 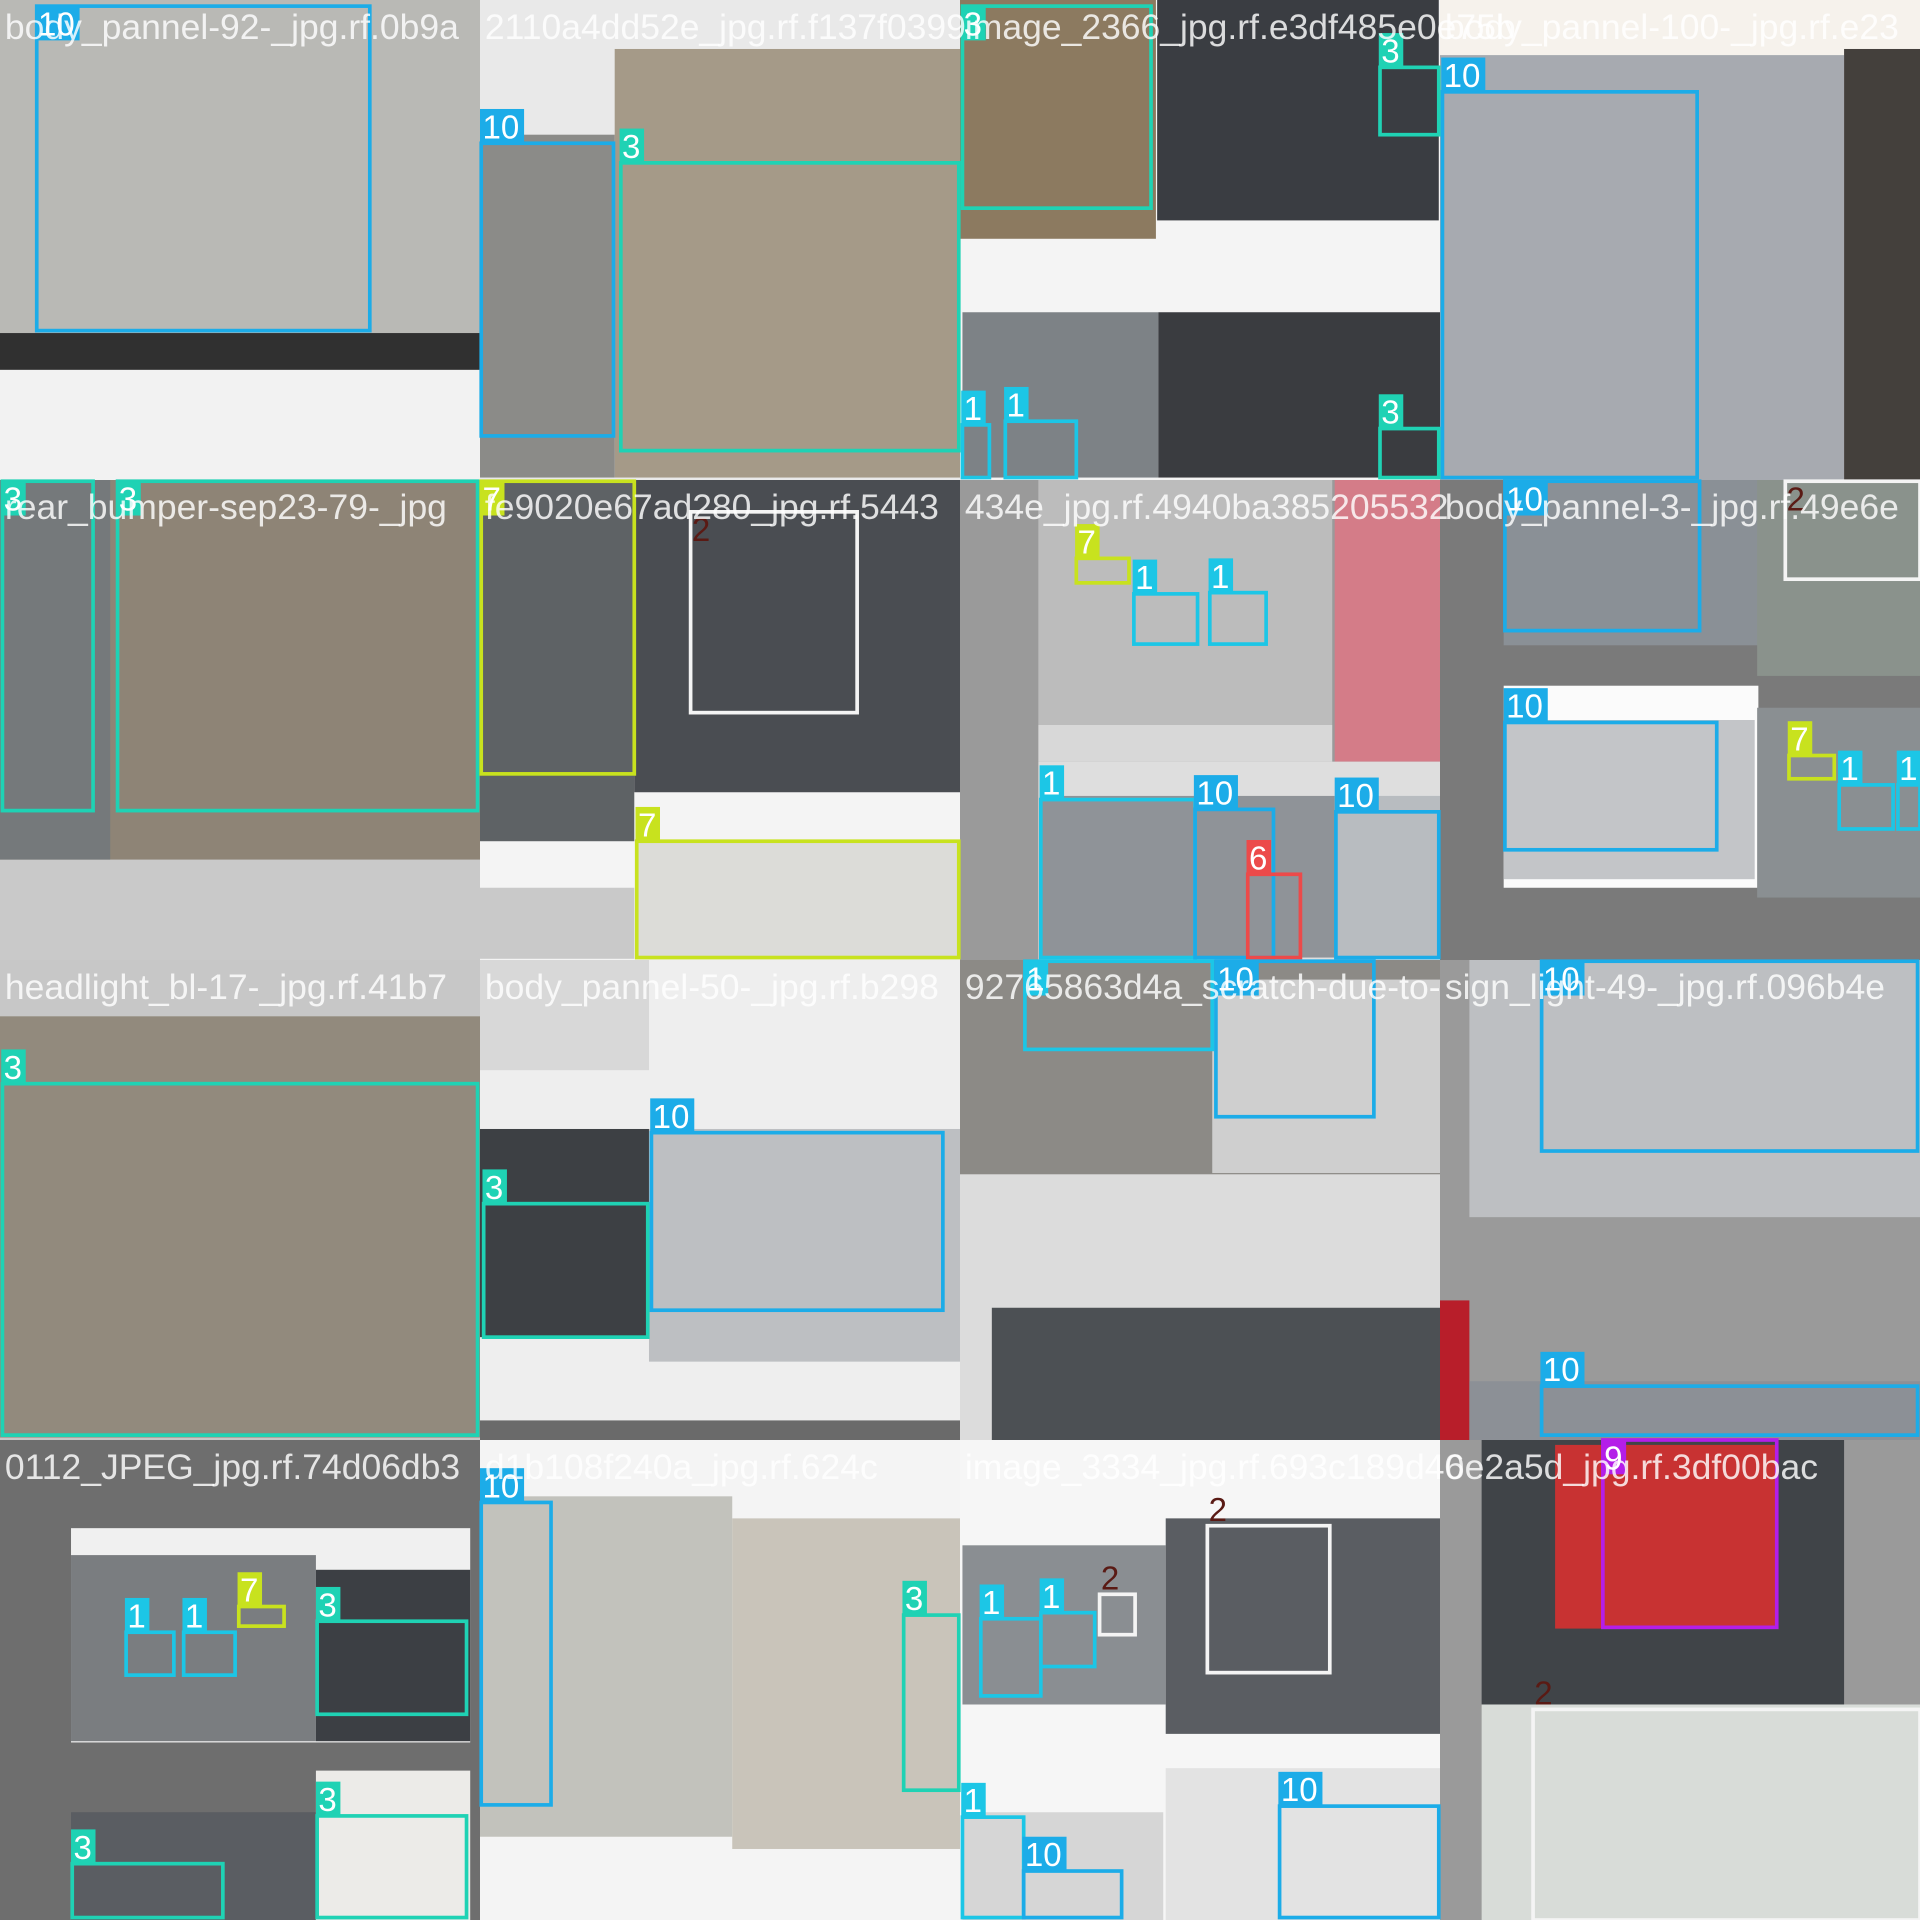 I want to click on tile-filename: body_pannel-50-_jpg.rf.b298, so click(x=712, y=987).